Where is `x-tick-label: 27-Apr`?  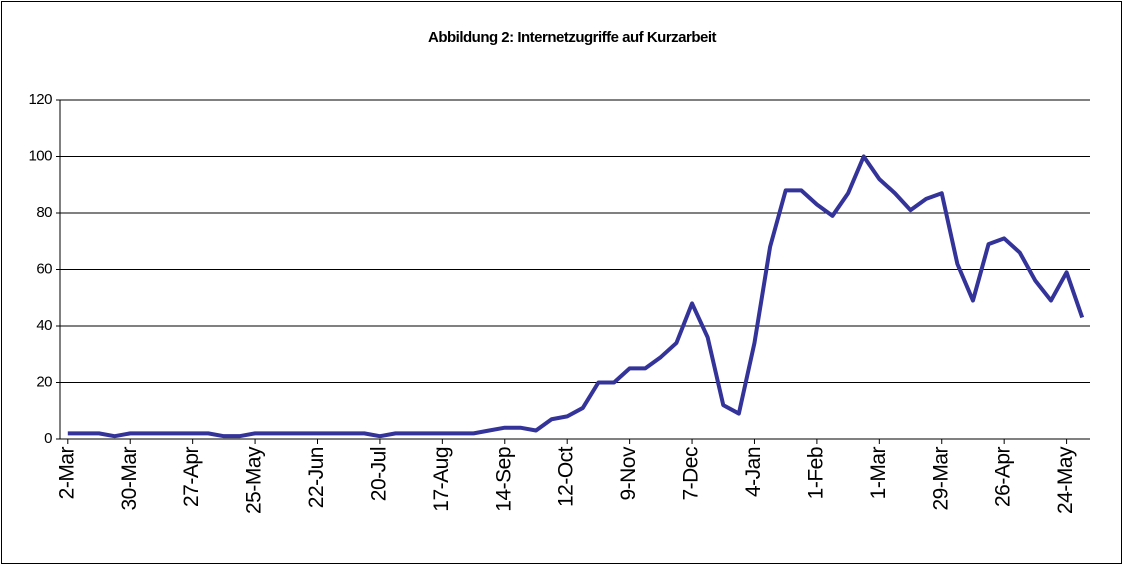 x-tick-label: 27-Apr is located at coordinates (191, 476).